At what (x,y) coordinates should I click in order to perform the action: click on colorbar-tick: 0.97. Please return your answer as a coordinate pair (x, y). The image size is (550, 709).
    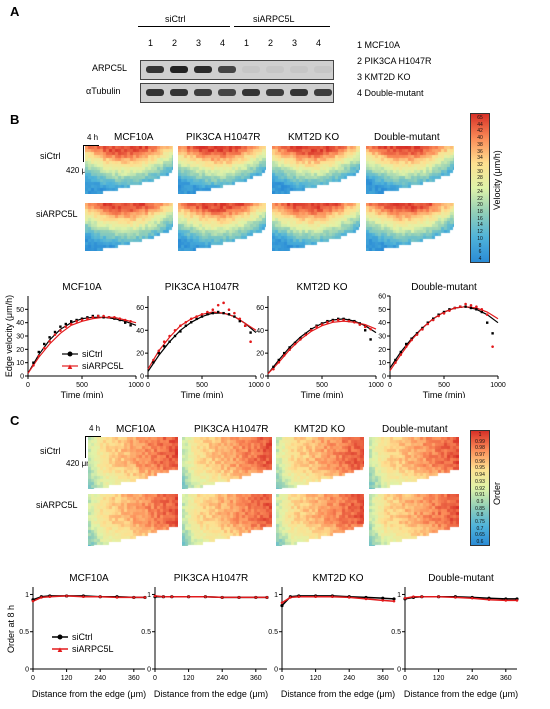
    Looking at the image, I should click on (480, 455).